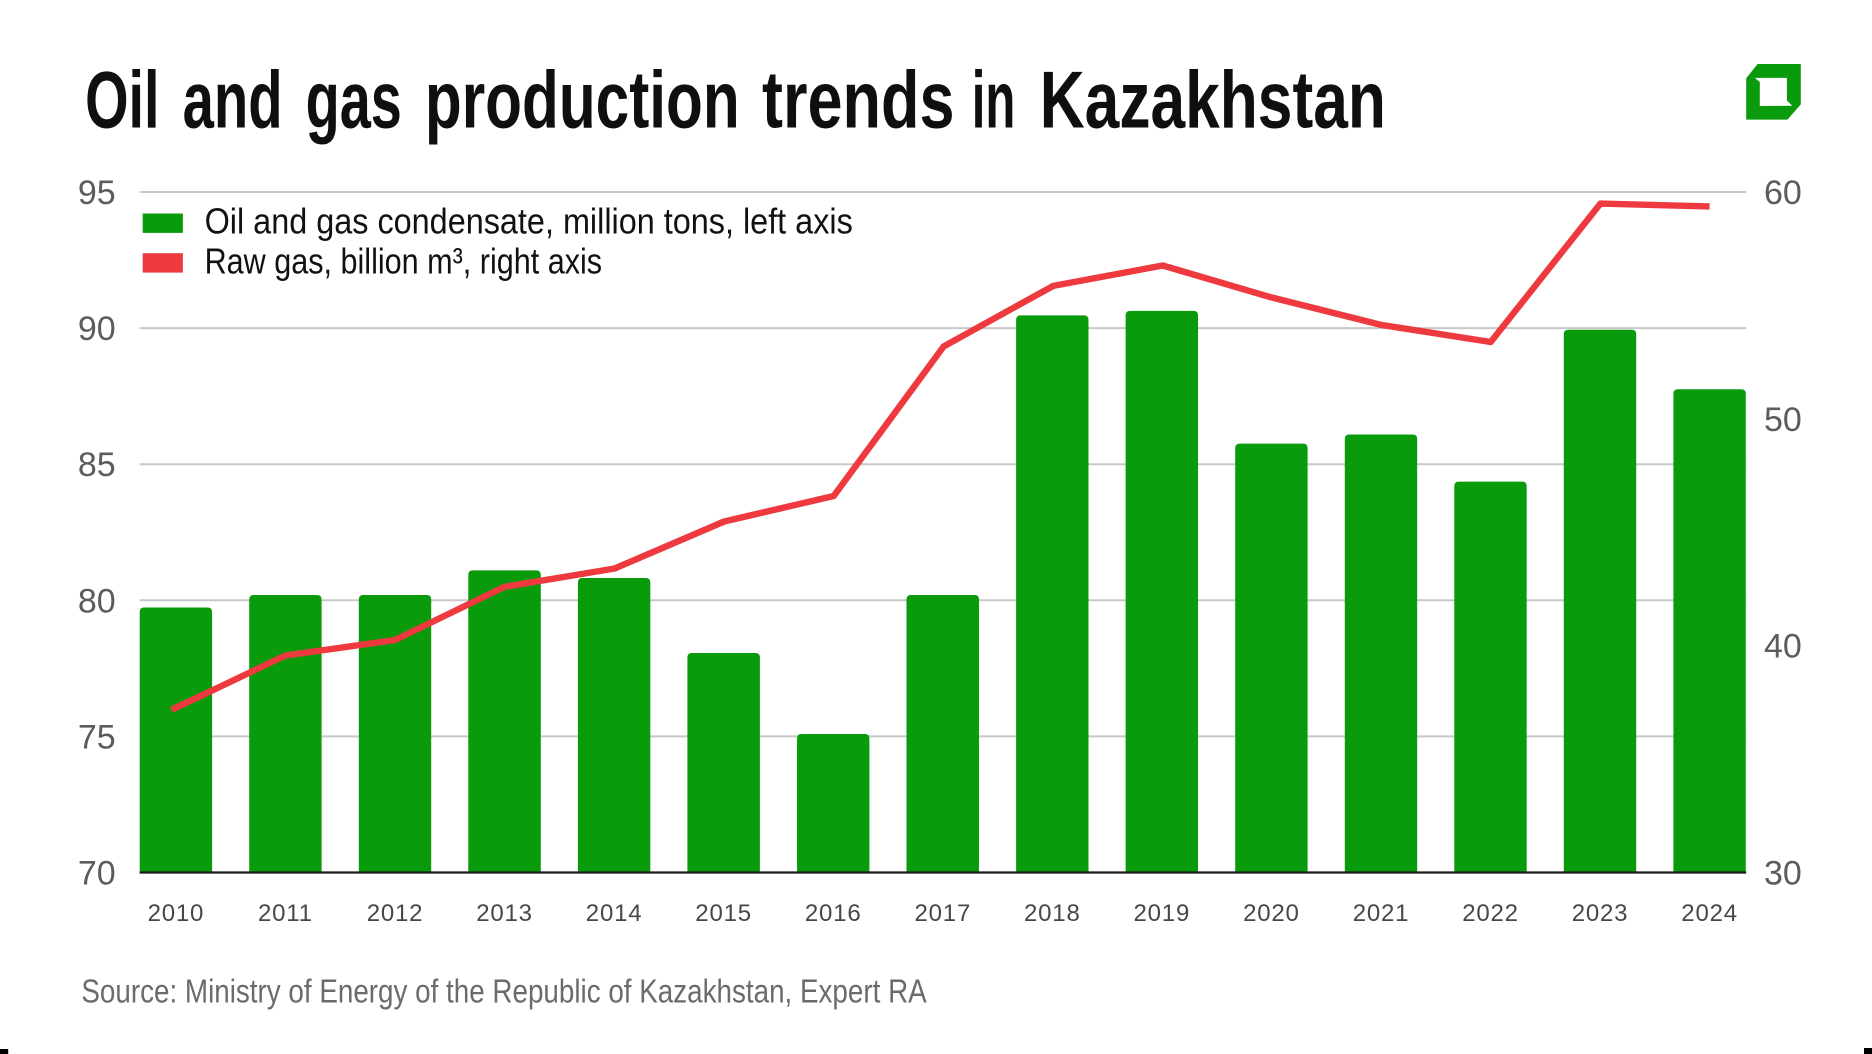 The width and height of the screenshot is (1872, 1054). Describe the element at coordinates (504, 913) in the screenshot. I see `svg-text: 2013` at that location.